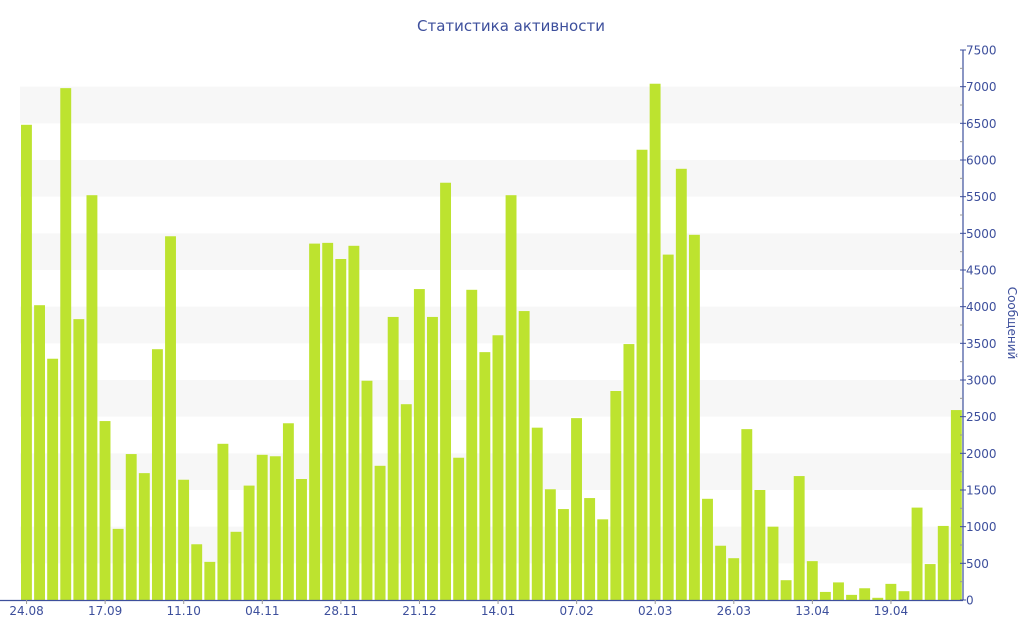 Image resolution: width=1024 pixels, height=640 pixels. What do you see at coordinates (981, 417) in the screenshot?
I see `y-tick-label: 2500` at bounding box center [981, 417].